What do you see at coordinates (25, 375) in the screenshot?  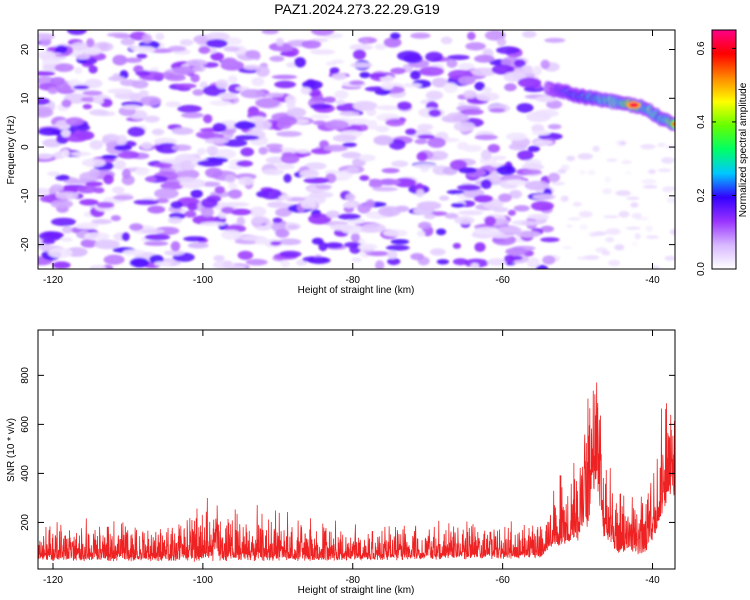 I see `snr-y-tick-label: 800` at bounding box center [25, 375].